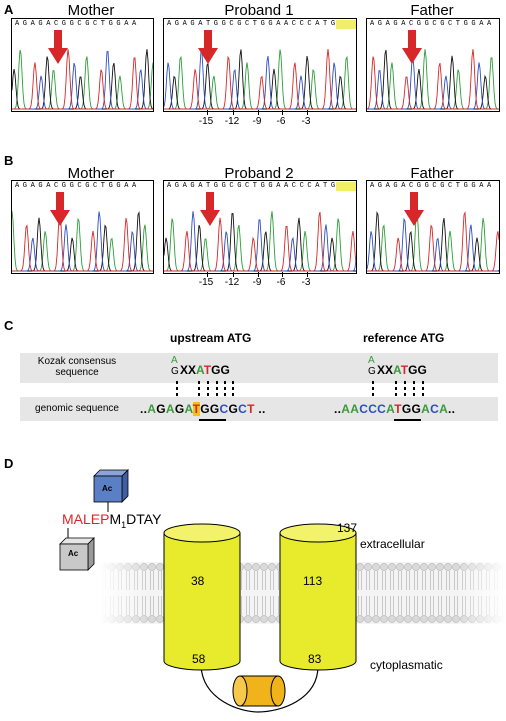 The image size is (506, 721). Describe the element at coordinates (9, 325) in the screenshot. I see `panel-c-letter: C` at that location.